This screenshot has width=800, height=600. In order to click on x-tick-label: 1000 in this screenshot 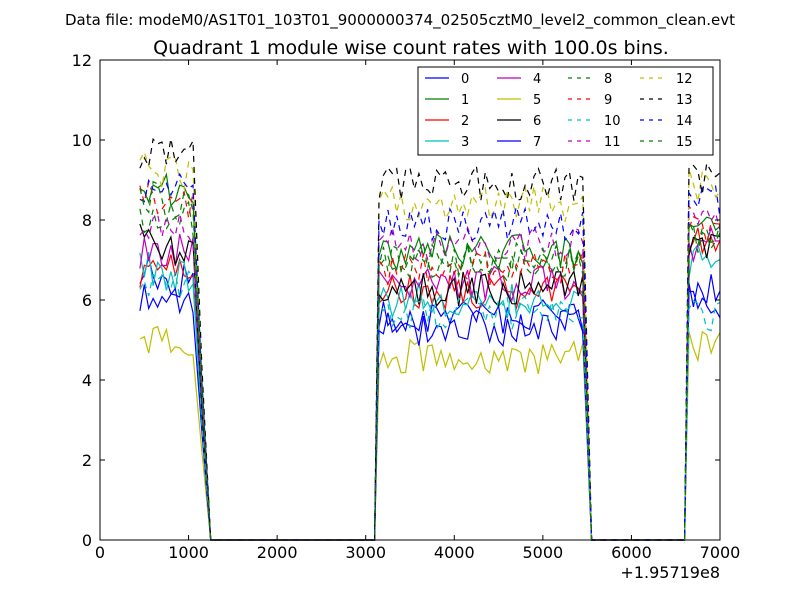, I will do `click(188, 552)`.